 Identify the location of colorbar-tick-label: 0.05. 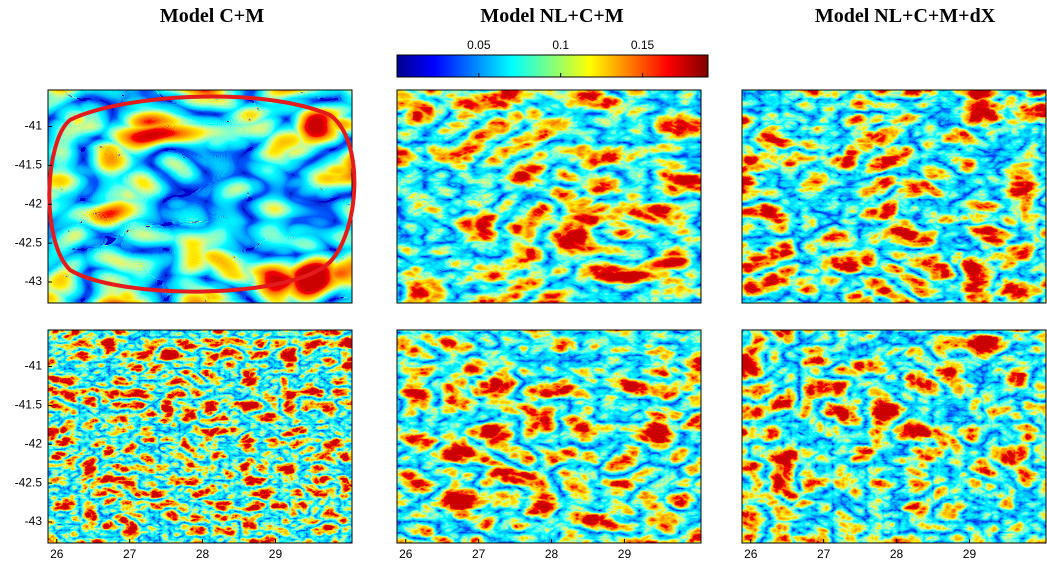
(479, 45).